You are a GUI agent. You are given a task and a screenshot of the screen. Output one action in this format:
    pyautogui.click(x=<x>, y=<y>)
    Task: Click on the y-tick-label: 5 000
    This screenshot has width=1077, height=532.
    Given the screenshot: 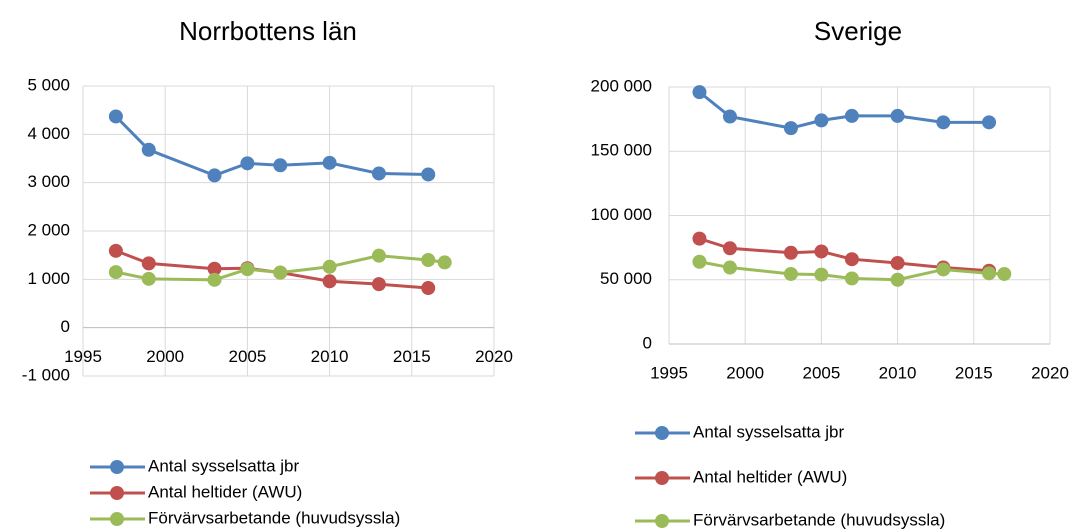 What is the action you would take?
    pyautogui.click(x=48, y=84)
    